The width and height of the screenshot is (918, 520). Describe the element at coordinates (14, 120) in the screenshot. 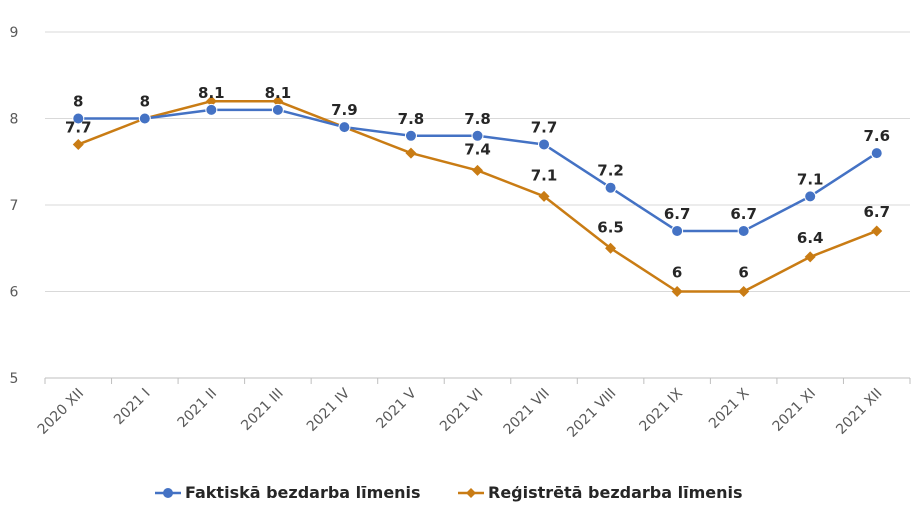

I see `y-tick-label: 8` at that location.